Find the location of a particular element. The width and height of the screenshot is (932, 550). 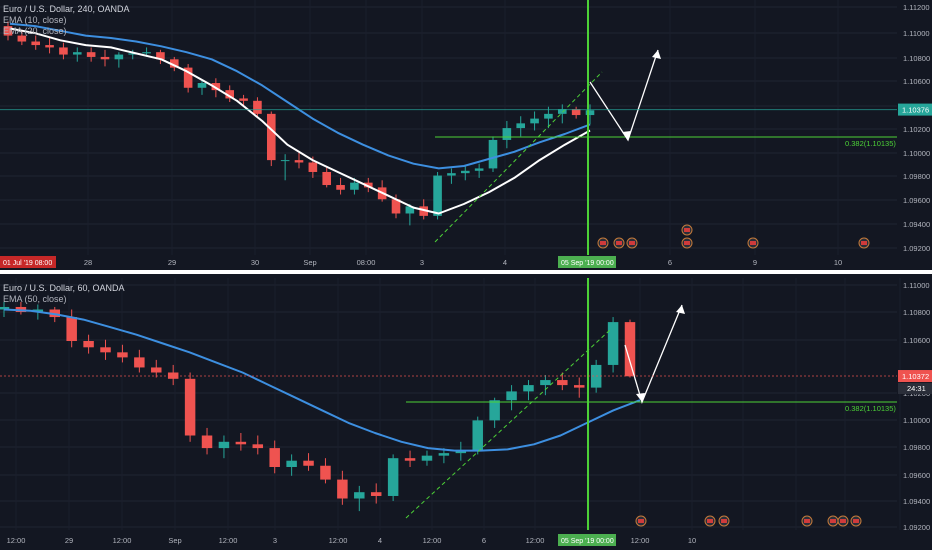

bottom-price-tick: 1.09200 is located at coordinates (916, 527).